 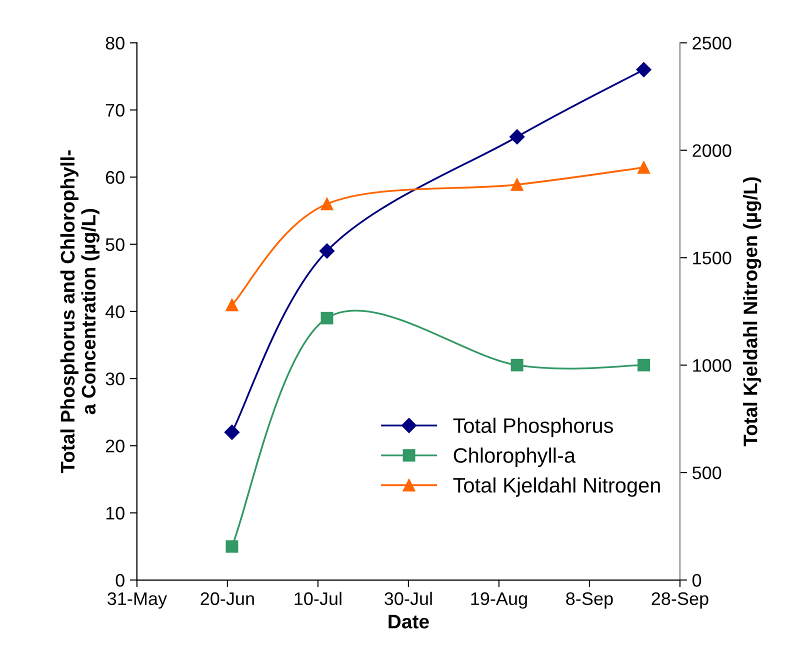 What do you see at coordinates (697, 580) in the screenshot?
I see `y2-tick-label: 0` at bounding box center [697, 580].